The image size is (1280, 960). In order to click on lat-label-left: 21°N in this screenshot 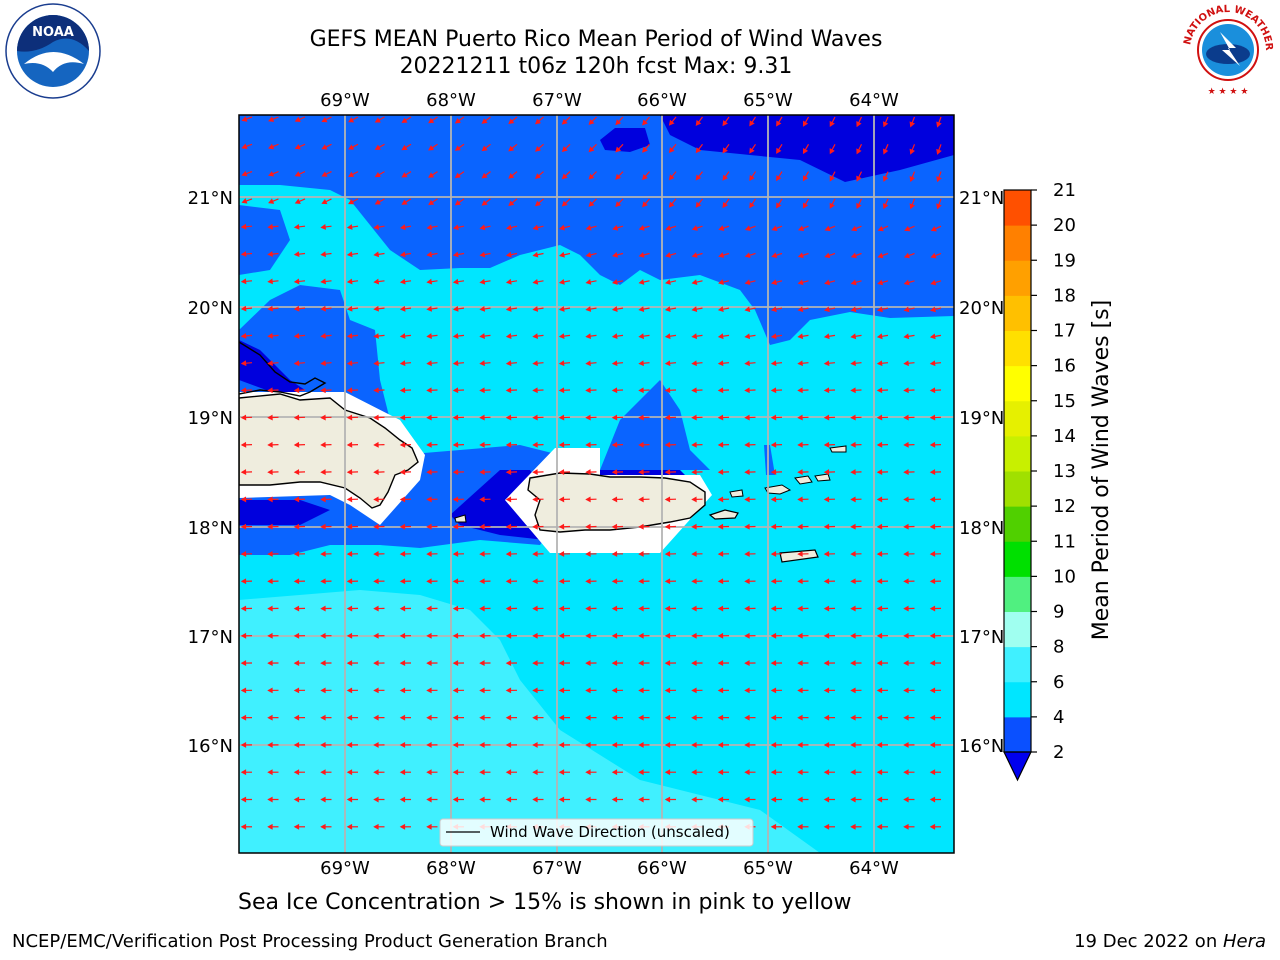, I will do `click(210, 198)`.